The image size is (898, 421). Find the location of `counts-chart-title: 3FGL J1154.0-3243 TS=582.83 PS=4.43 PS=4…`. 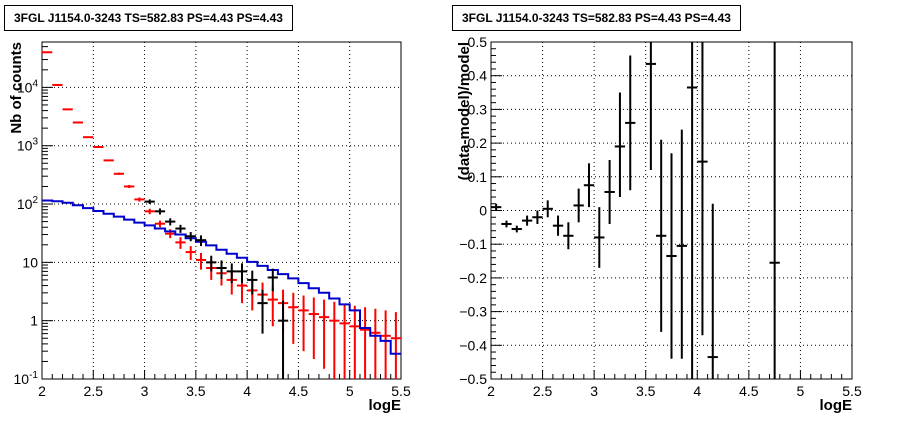

counts-chart-title: 3FGL J1154.0-3243 TS=582.83 PS=4.43 PS=4… is located at coordinates (148, 18).